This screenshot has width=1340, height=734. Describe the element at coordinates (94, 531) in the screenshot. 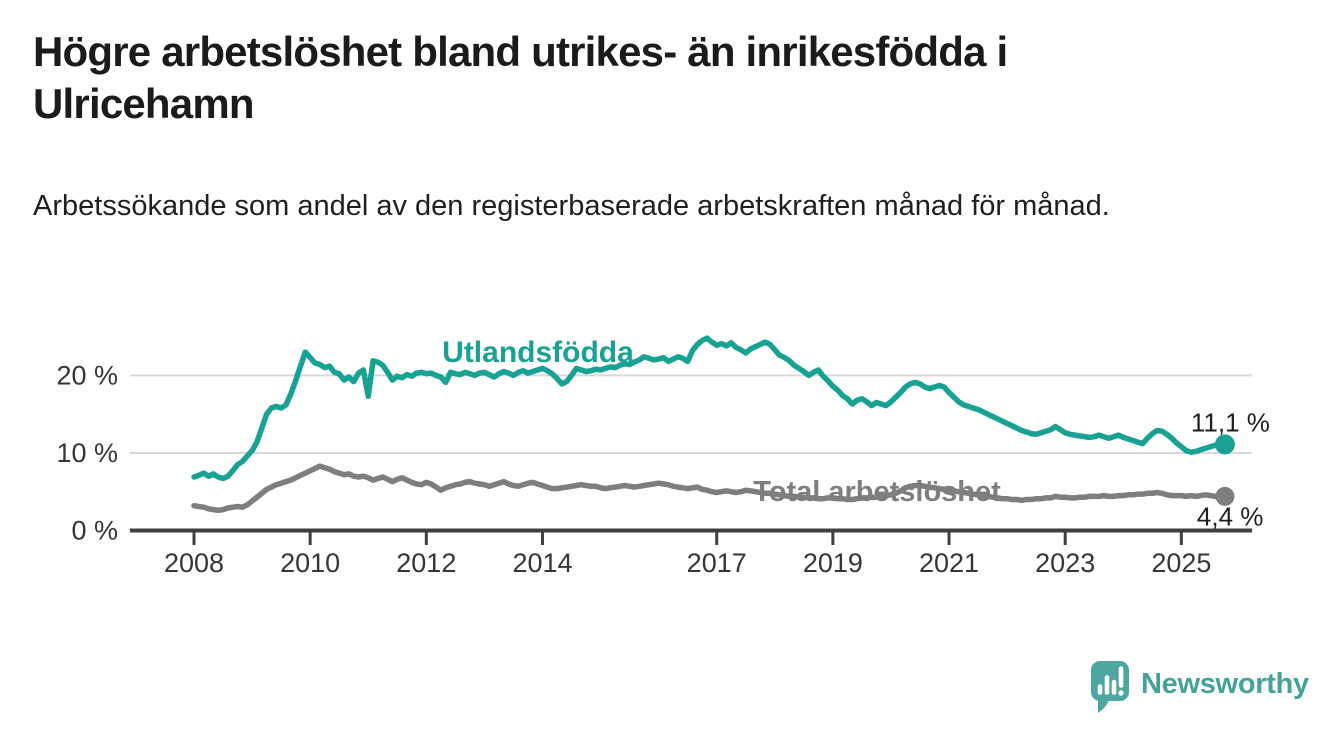

I see `y-tick-label: 0 %` at that location.